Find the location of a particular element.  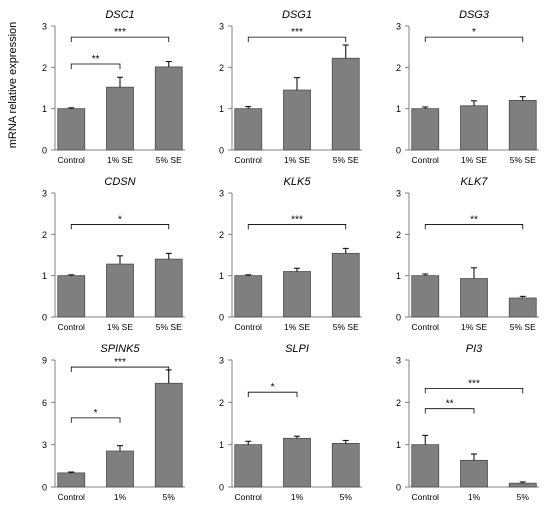

panel-title: DSC1 is located at coordinates (119, 15).